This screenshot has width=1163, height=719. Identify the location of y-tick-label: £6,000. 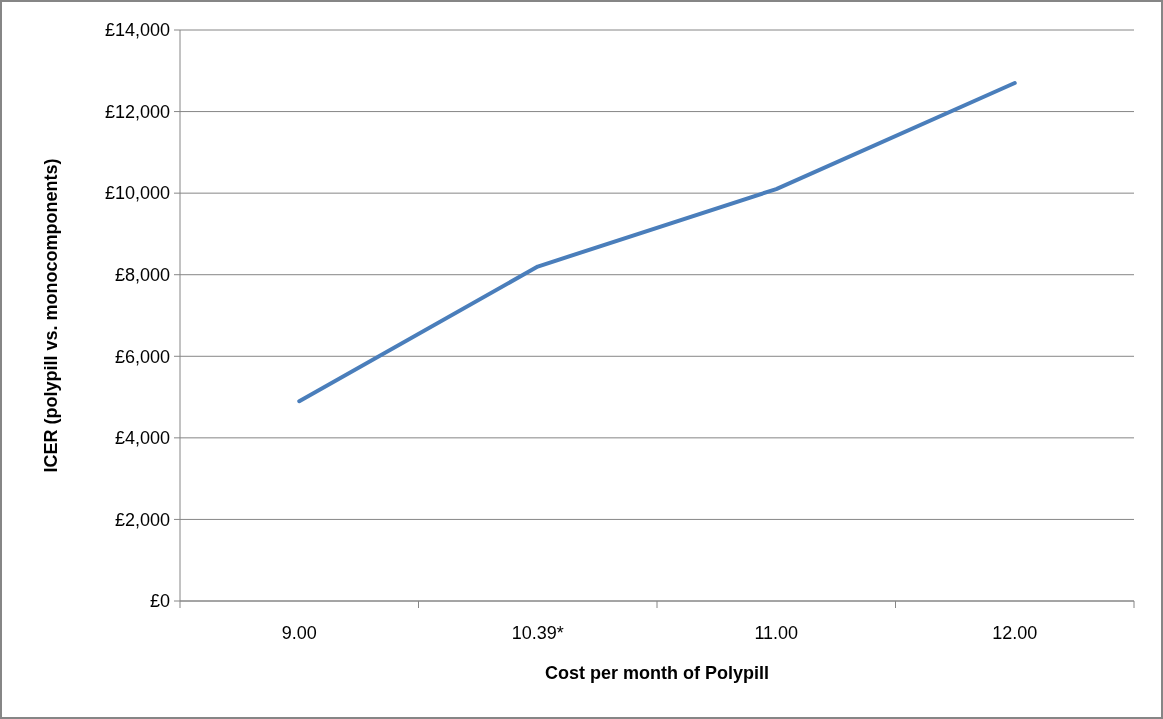
(142, 356).